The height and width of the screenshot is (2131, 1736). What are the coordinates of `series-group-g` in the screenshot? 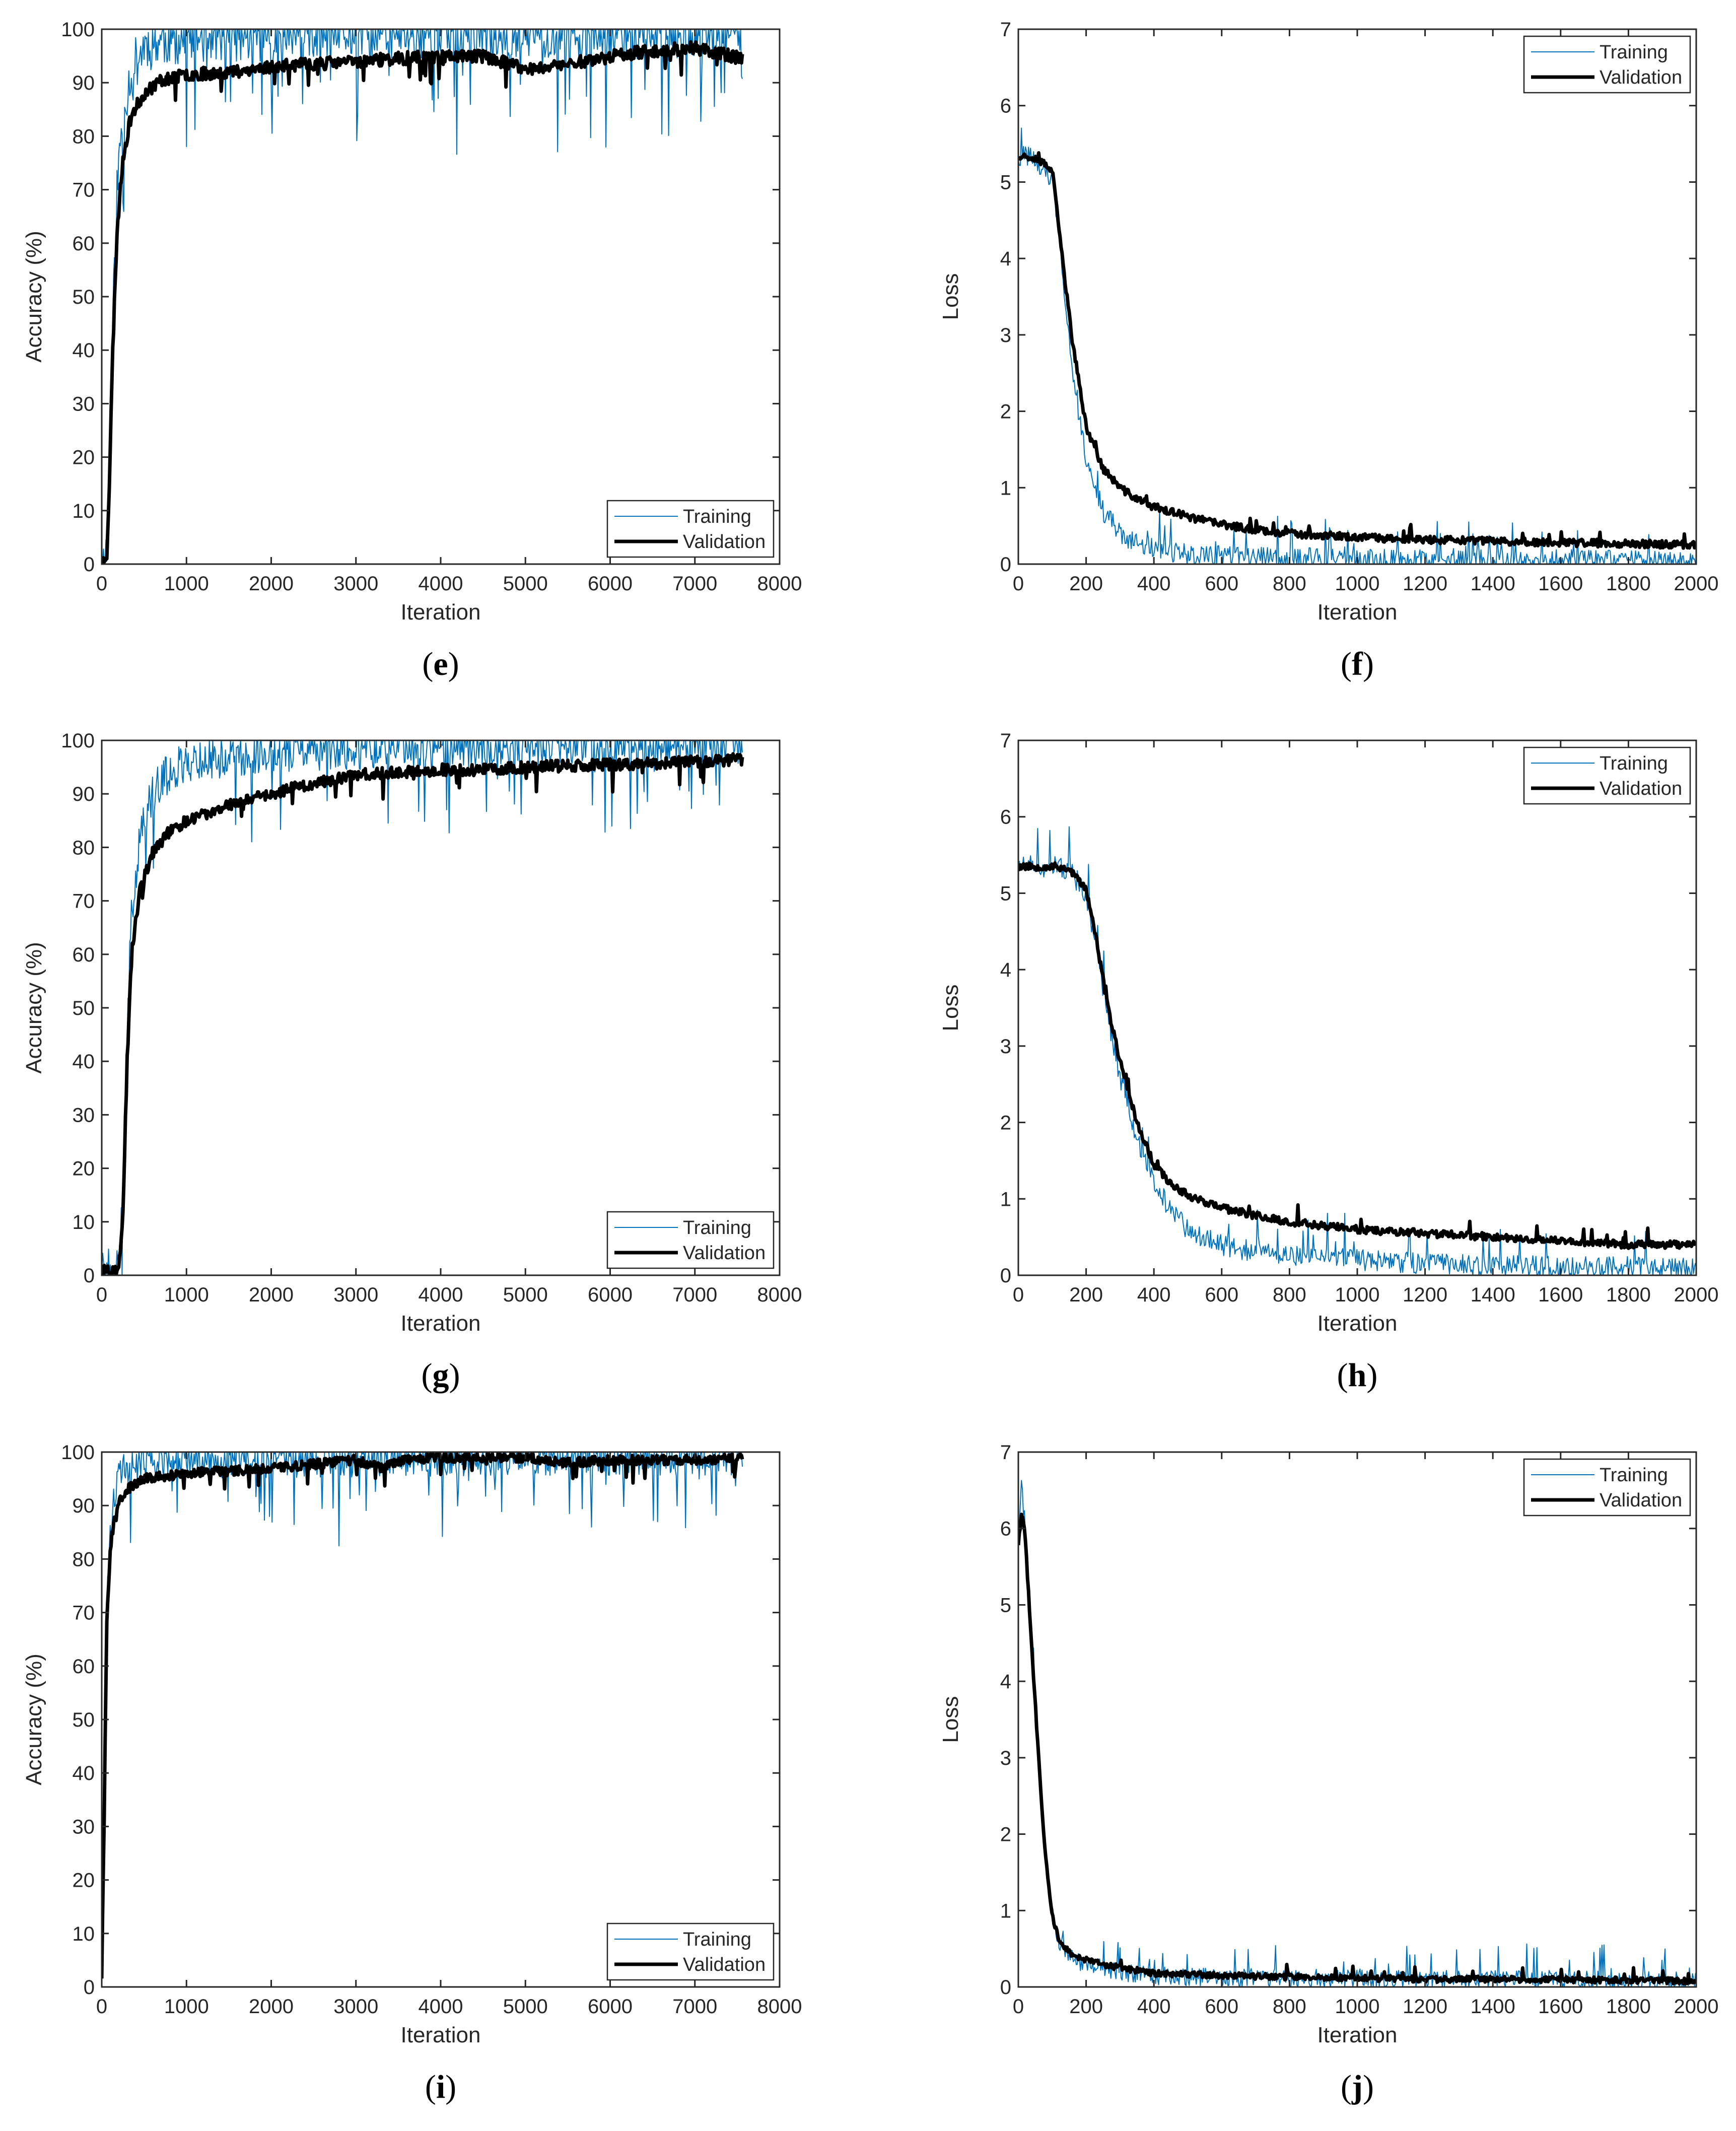 It's located at (423, 1008).